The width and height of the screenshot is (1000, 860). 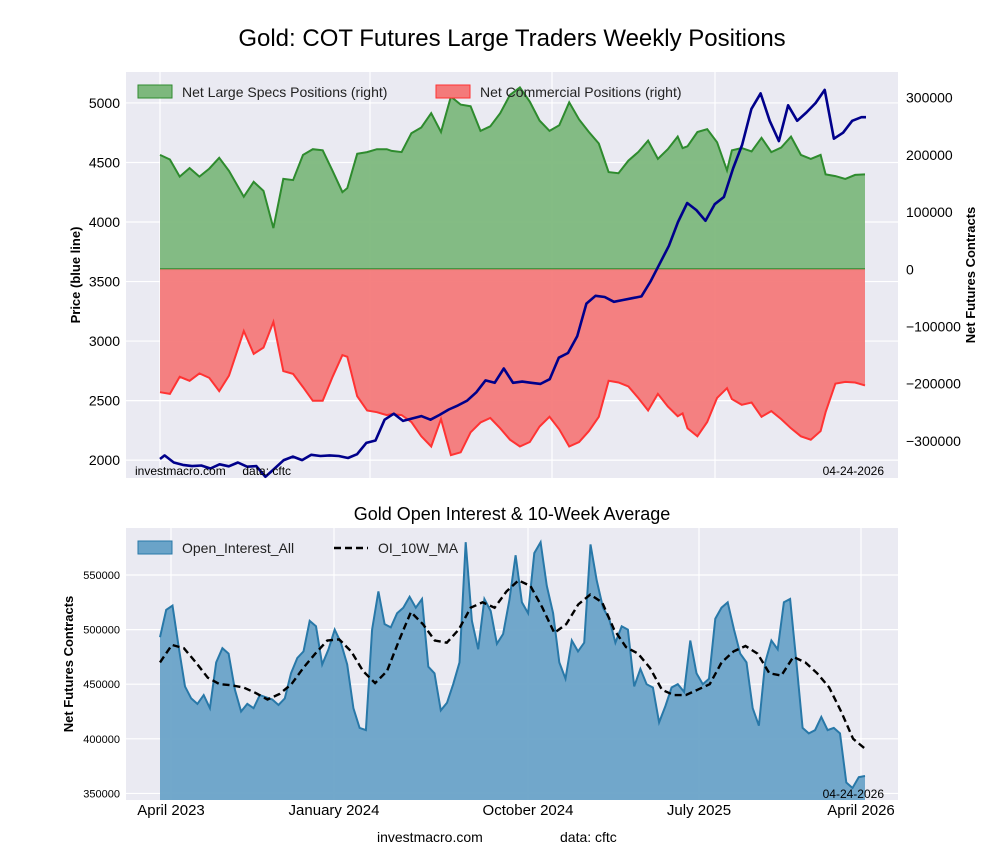 What do you see at coordinates (512, 514) in the screenshot?
I see `bottom-chart-title: Gold Open Interest & 10-Week Average` at bounding box center [512, 514].